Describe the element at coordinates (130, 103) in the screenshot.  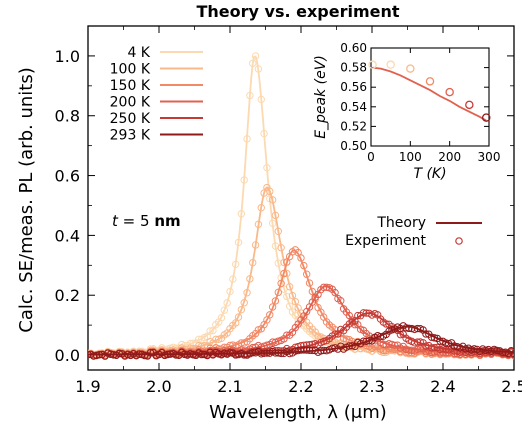
I see `legend-label: 200 K` at that location.